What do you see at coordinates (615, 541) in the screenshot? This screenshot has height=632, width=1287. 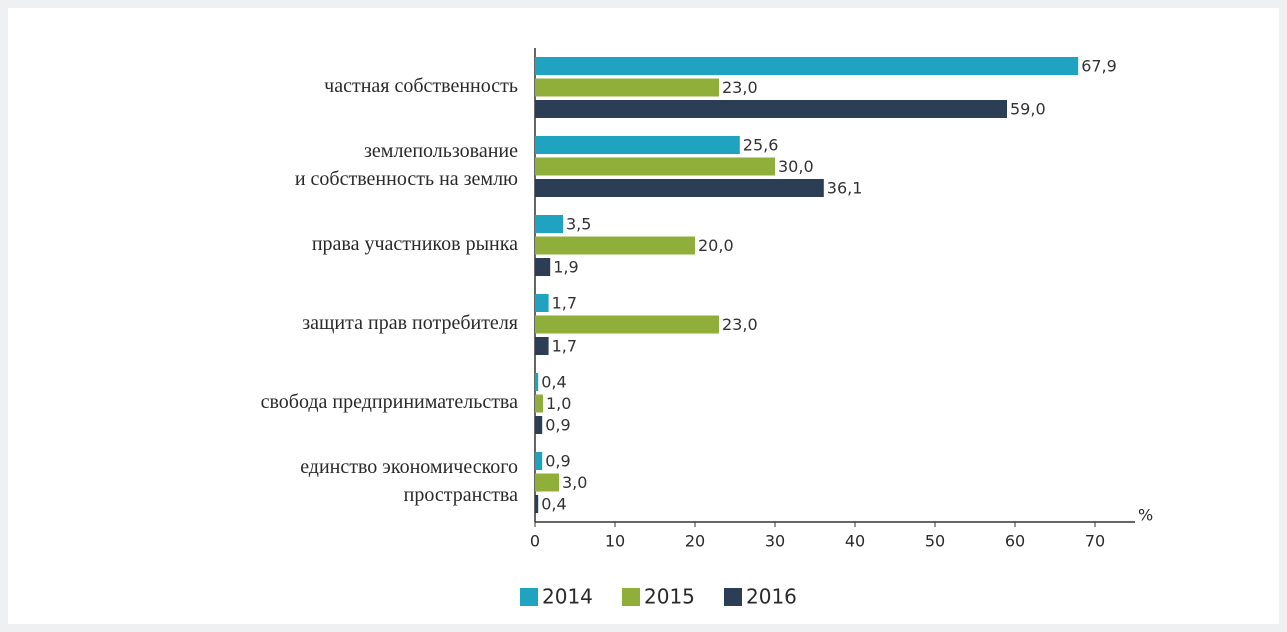 I see `x-tick-label: 10` at bounding box center [615, 541].